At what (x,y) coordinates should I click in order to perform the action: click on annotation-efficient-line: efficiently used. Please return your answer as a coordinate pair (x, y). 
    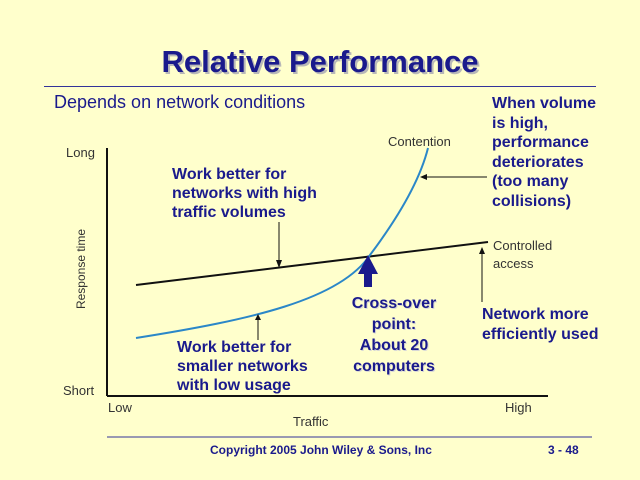
    Looking at the image, I should click on (540, 334).